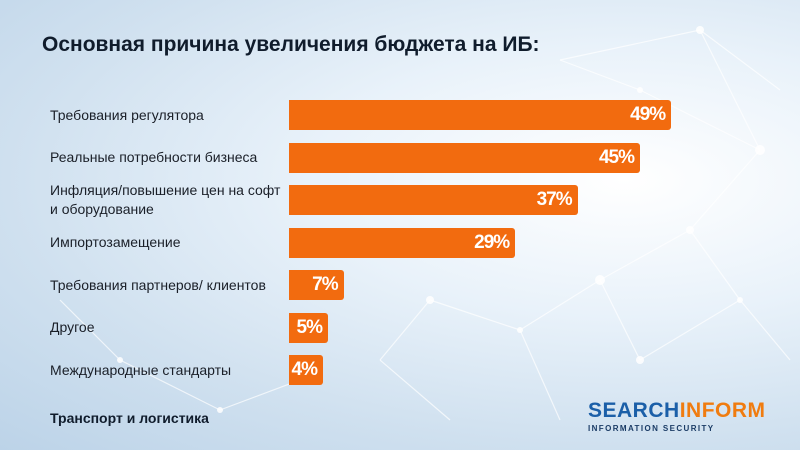  Describe the element at coordinates (141, 369) in the screenshot. I see `category-label: Международные стандарты` at that location.